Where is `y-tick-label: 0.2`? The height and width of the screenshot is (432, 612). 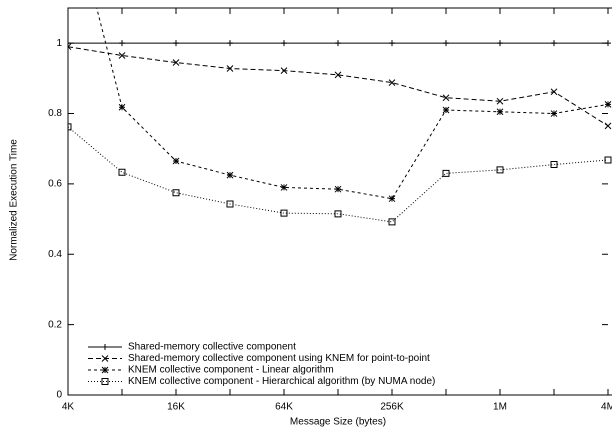 y-tick-label: 0.2 is located at coordinates (55, 324).